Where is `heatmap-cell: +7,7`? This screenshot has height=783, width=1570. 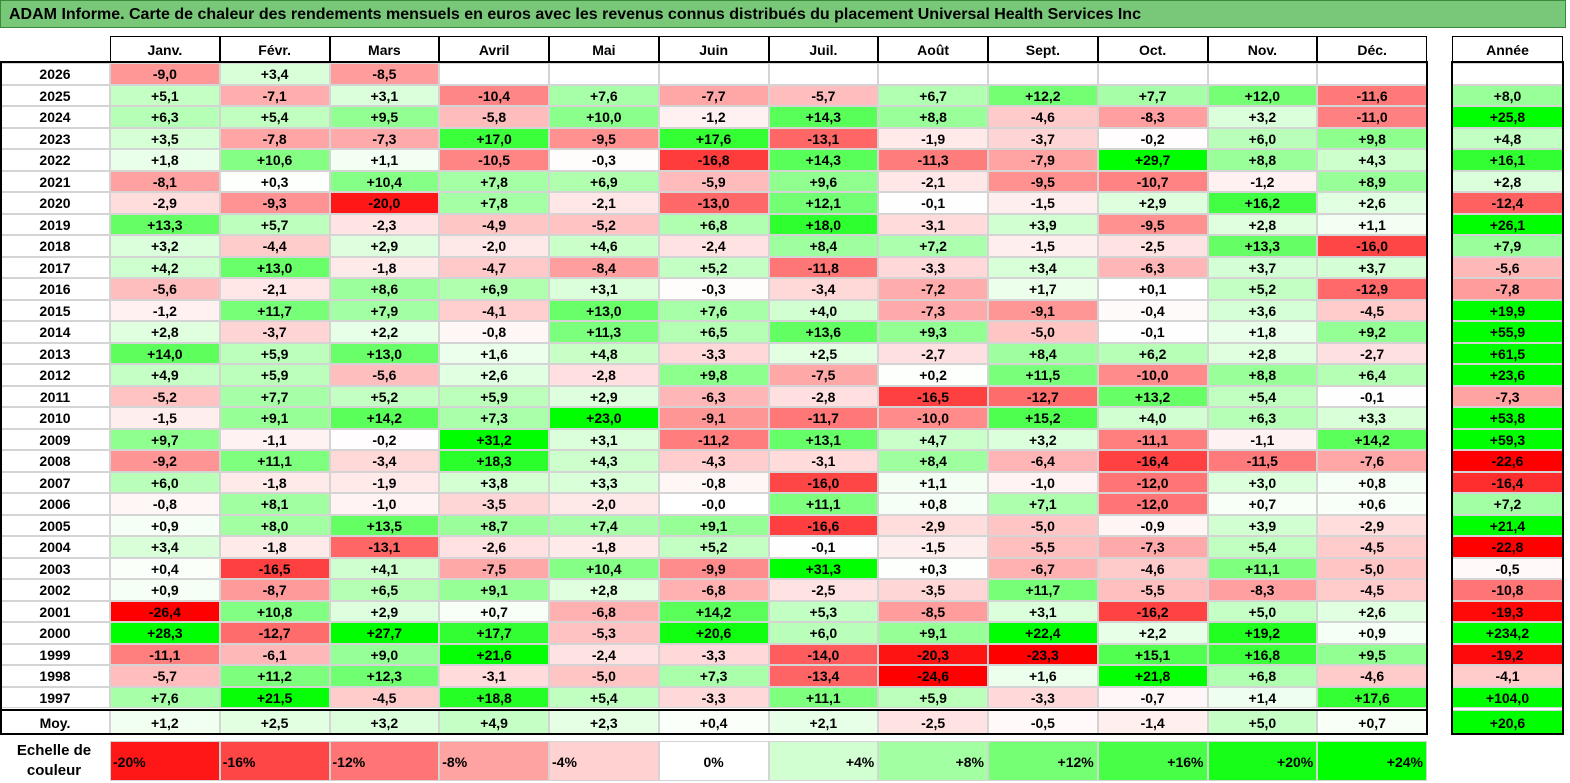 heatmap-cell: +7,7 is located at coordinates (1152, 95).